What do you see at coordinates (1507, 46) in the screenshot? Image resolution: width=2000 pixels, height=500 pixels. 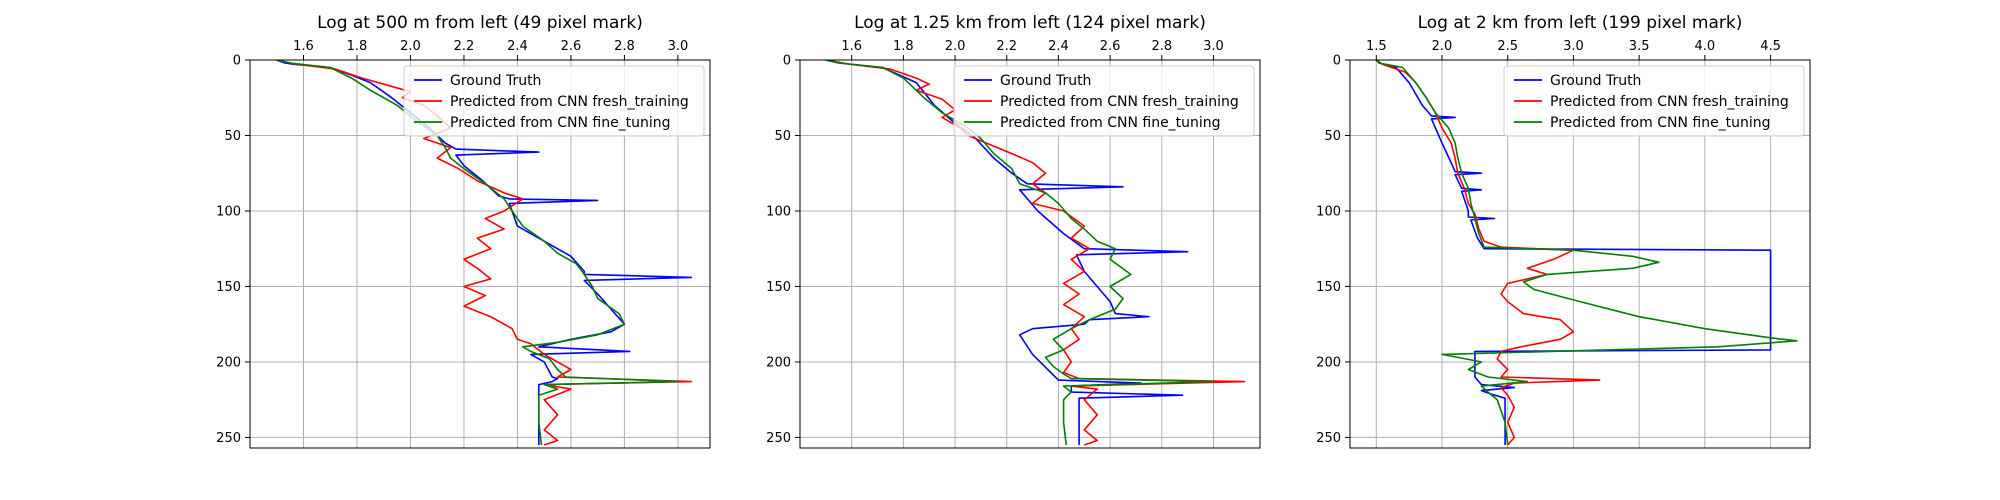 I see `x-tick-label: 2.5` at bounding box center [1507, 46].